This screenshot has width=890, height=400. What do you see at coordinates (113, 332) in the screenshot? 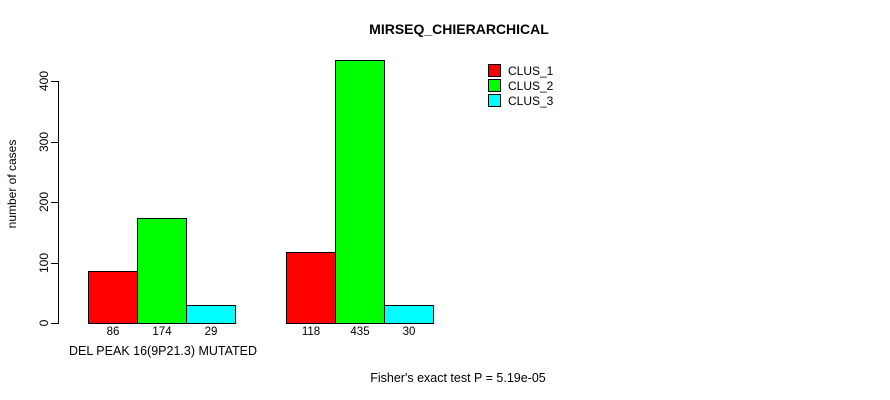
I see `bar-value-label: 86` at bounding box center [113, 332].